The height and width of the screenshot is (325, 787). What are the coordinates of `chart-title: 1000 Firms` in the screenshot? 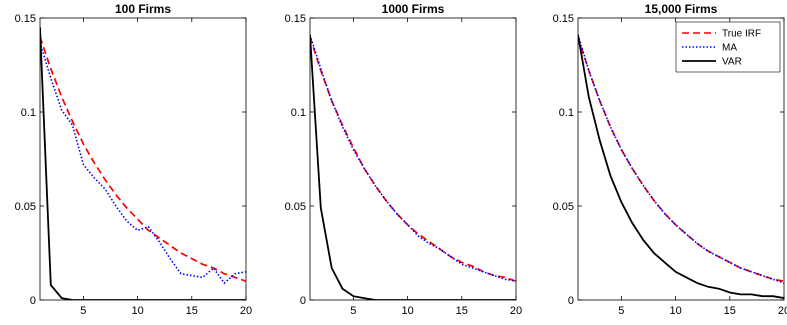 It's located at (413, 9).